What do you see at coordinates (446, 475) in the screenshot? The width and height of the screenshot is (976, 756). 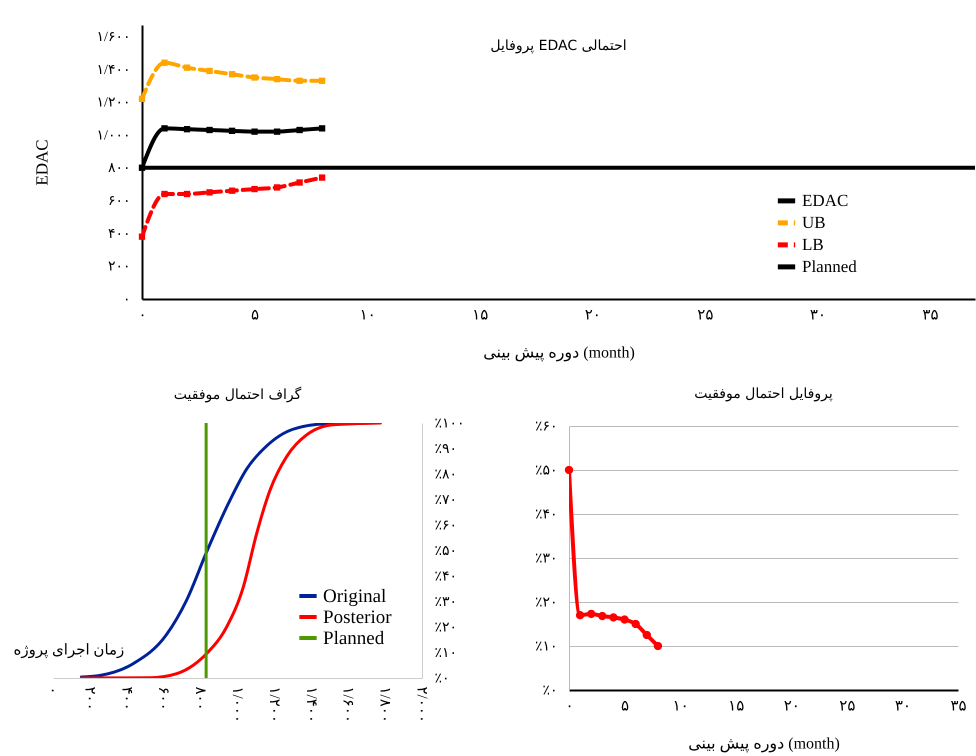 I see `y2-tick-label: ٪۸۰` at bounding box center [446, 475].